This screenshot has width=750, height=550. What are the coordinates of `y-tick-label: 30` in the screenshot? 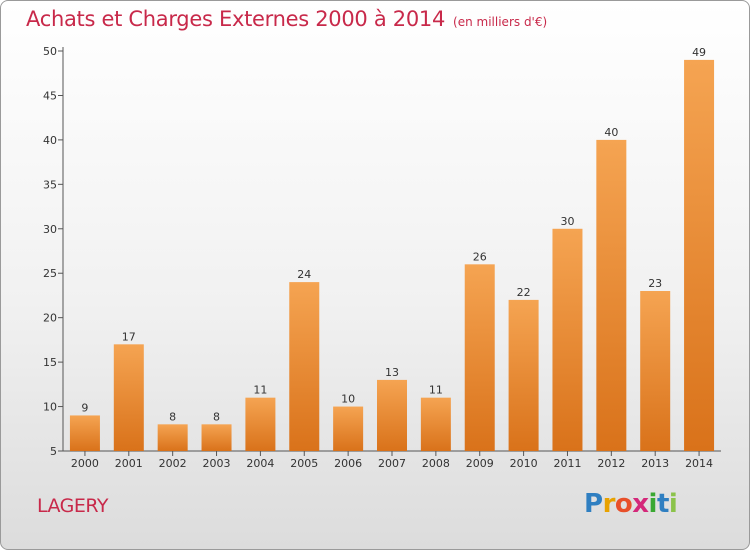 It's located at (50, 229).